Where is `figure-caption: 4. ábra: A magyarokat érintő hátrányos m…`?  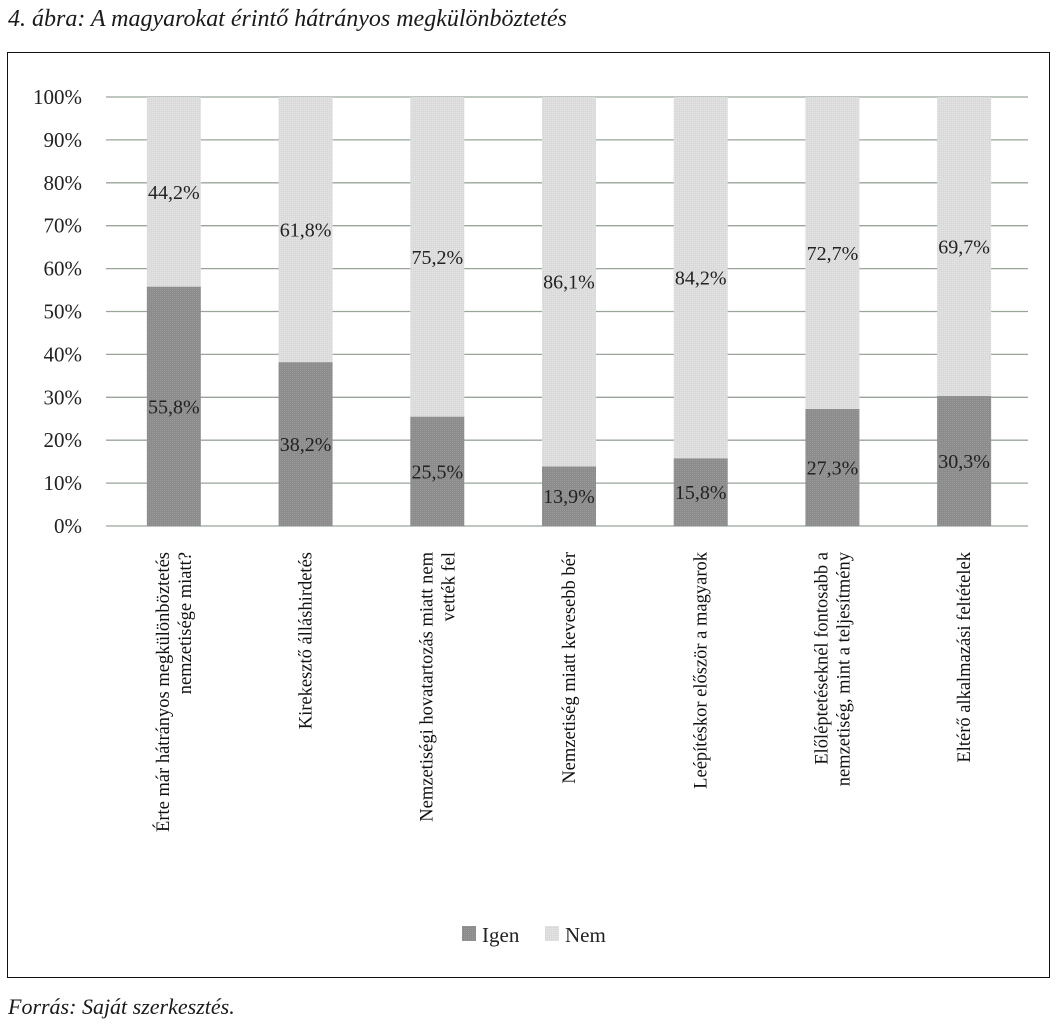 figure-caption: 4. ábra: A magyarokat érintő hátrányos m… is located at coordinates (287, 19).